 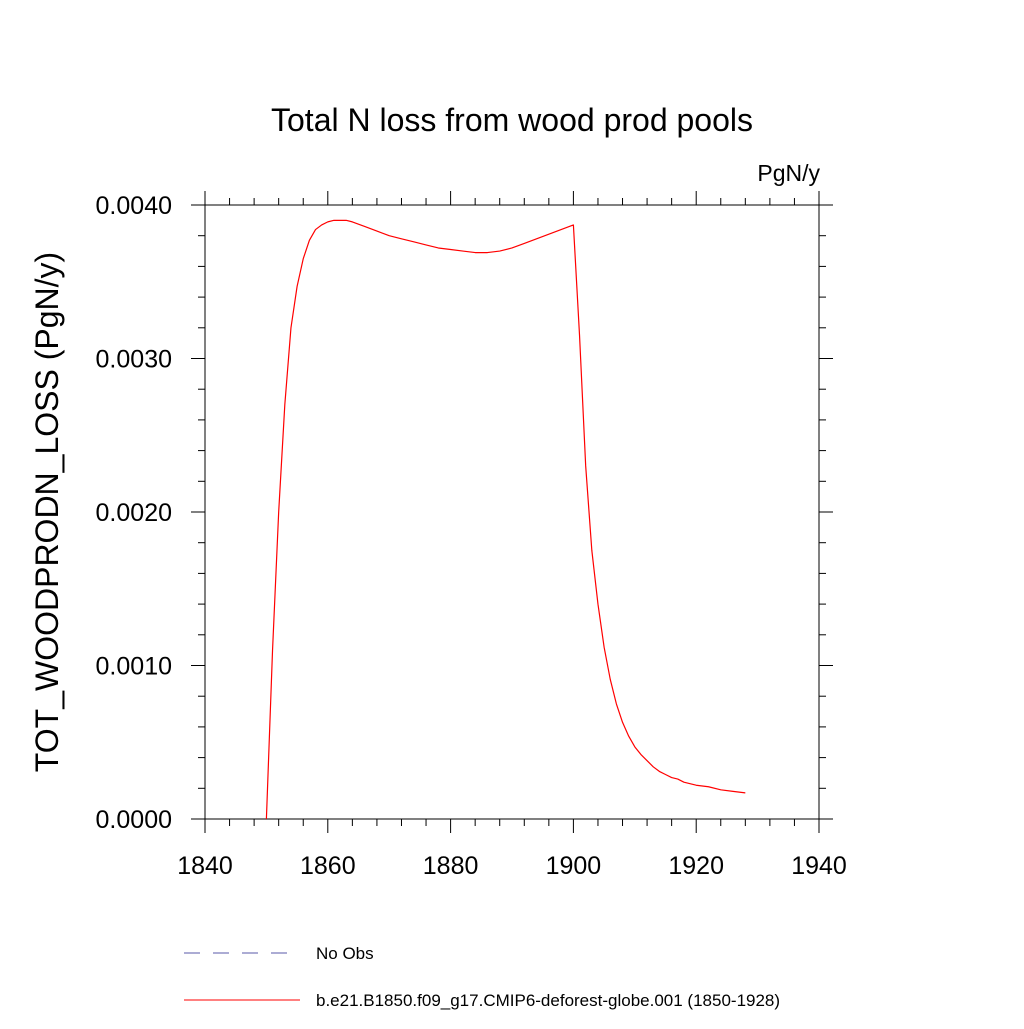 I want to click on chart-title: Total N loss from wood prod pools, so click(x=512, y=120).